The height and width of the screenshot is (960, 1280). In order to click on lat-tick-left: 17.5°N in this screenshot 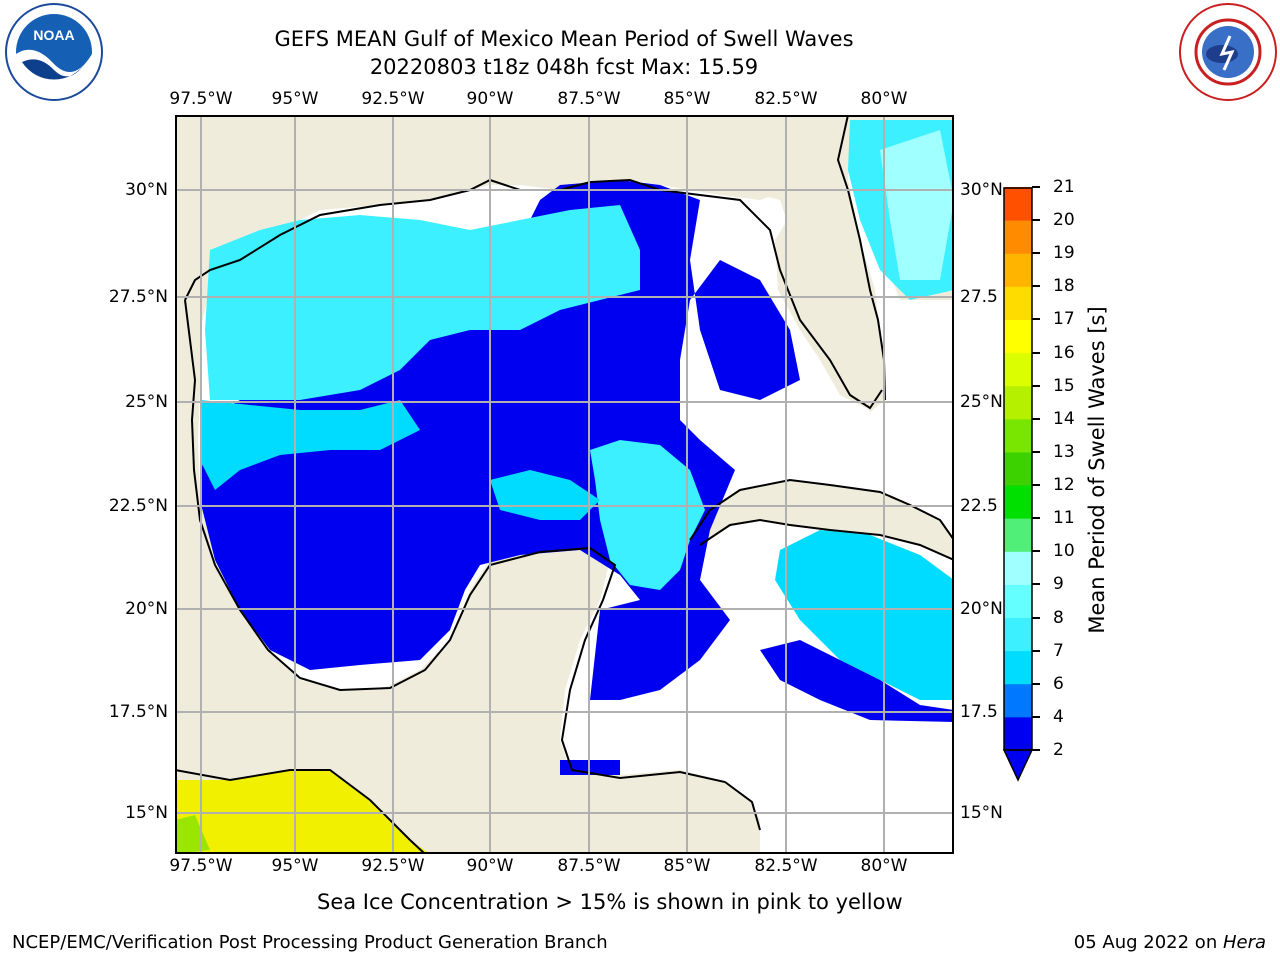, I will do `click(138, 712)`.